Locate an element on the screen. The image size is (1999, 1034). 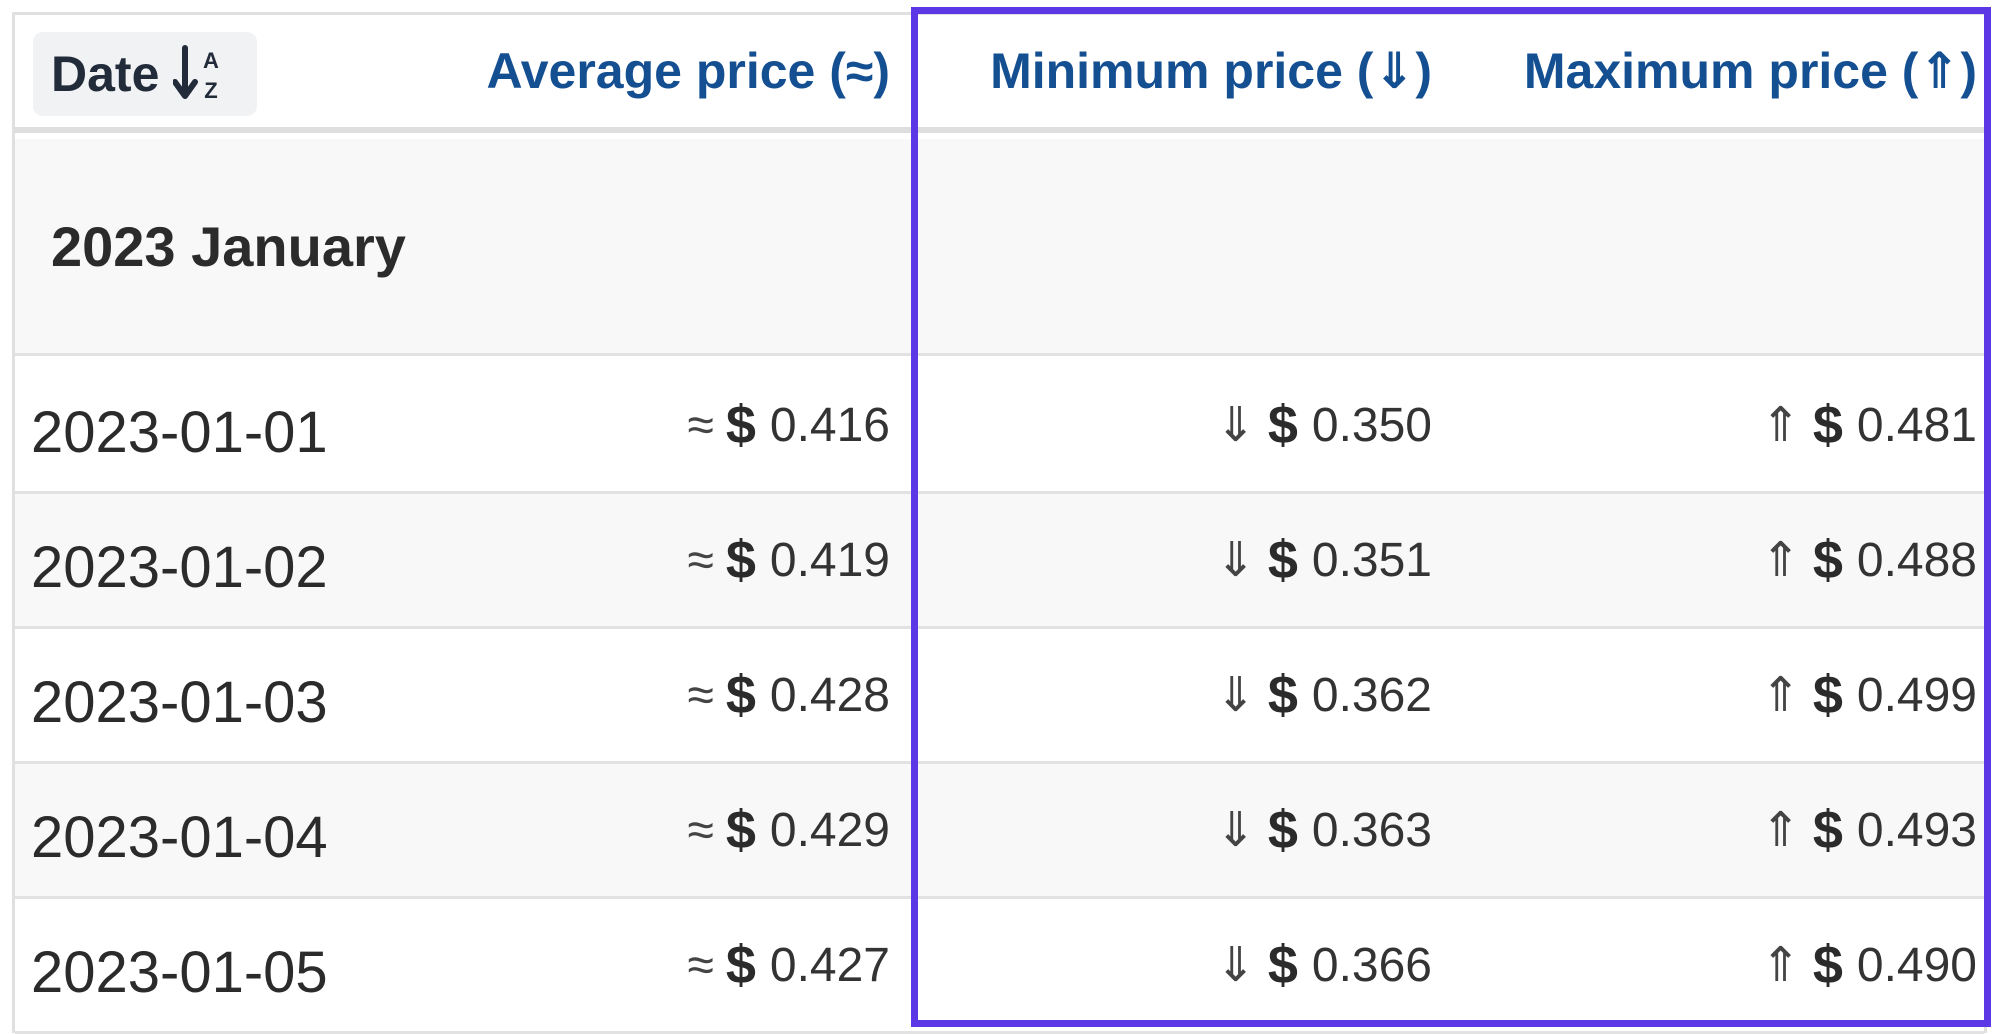
row-date: 2023-01-02 is located at coordinates (179, 567).